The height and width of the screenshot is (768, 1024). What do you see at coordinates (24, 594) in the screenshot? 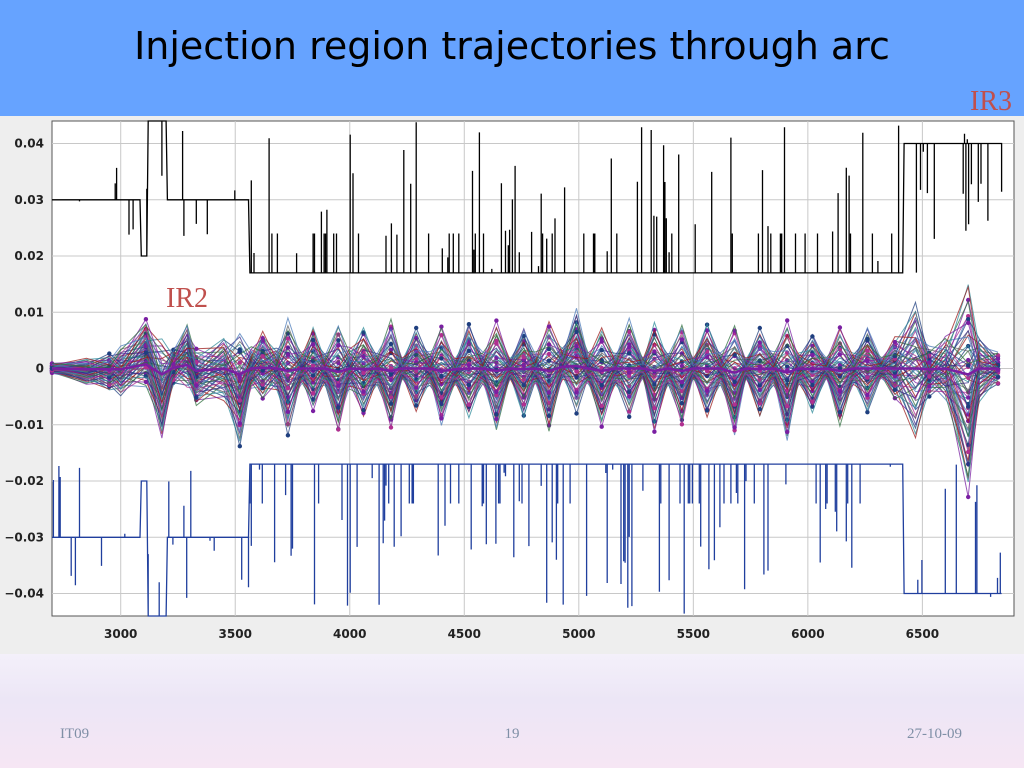
I see `y-tick-label: −0.04` at bounding box center [24, 594].